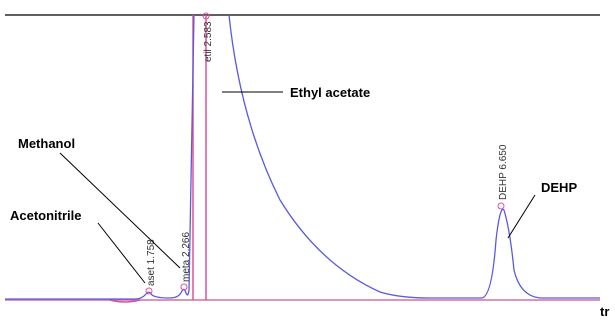 The width and height of the screenshot is (615, 320). I want to click on annotation: Acetonitrile, so click(46, 215).